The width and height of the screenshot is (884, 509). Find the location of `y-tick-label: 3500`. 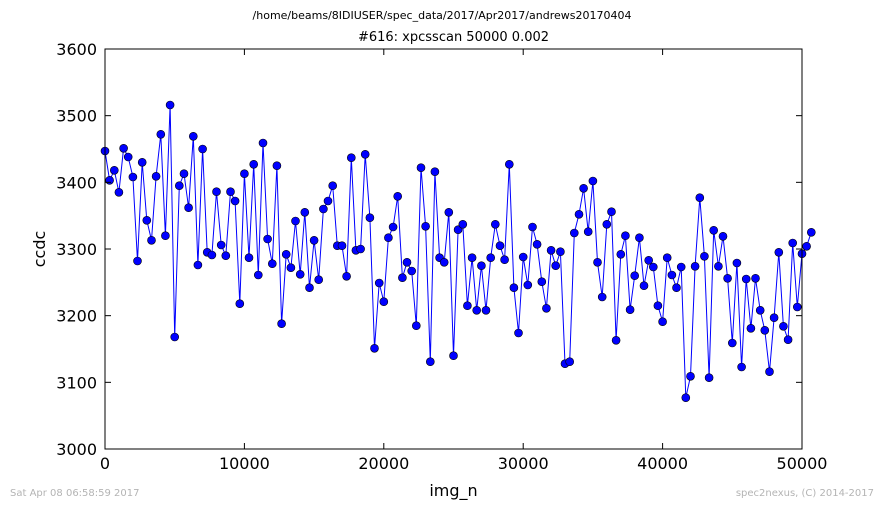

y-tick-label: 3500 is located at coordinates (76, 116).